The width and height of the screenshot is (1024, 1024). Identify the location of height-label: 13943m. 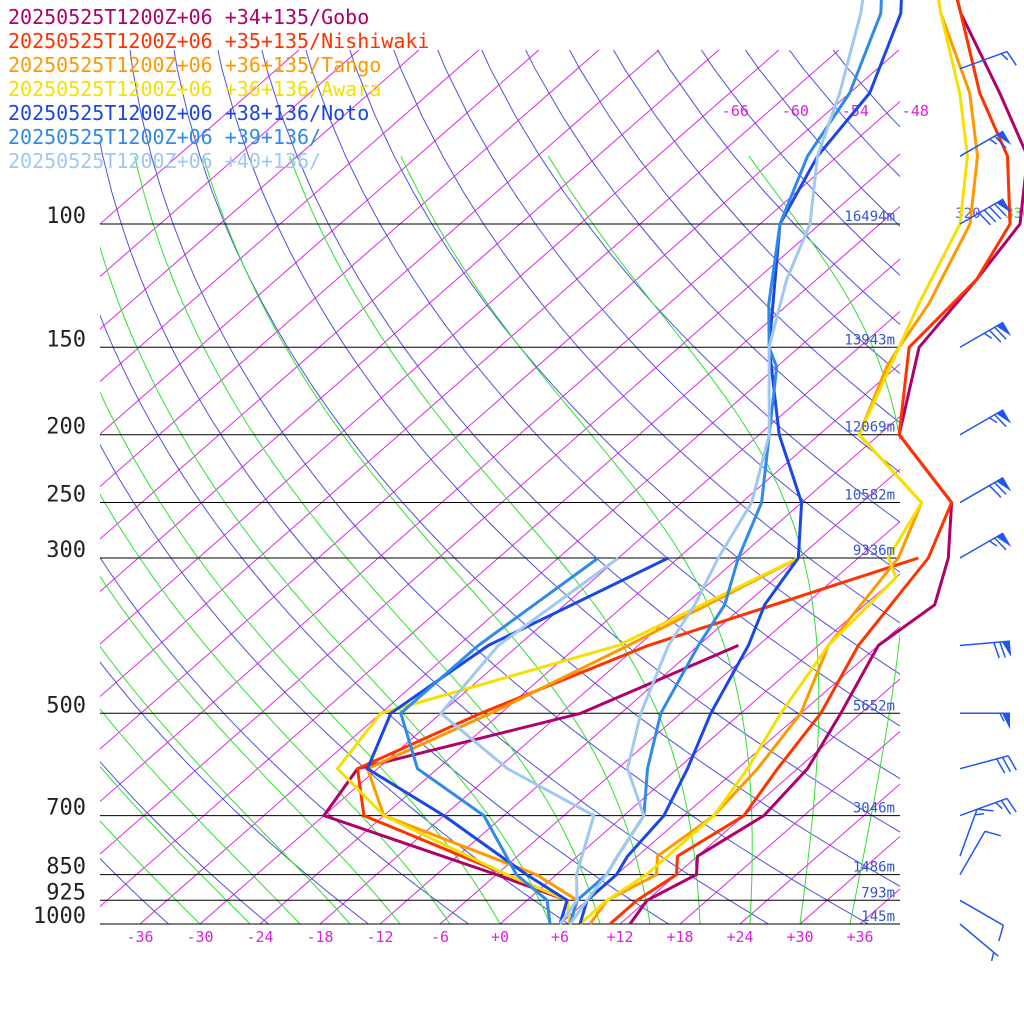
(869, 340).